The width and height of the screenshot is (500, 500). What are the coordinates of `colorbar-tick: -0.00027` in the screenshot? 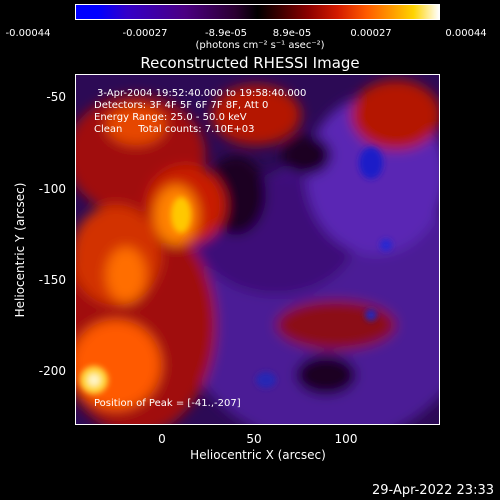 It's located at (145, 33).